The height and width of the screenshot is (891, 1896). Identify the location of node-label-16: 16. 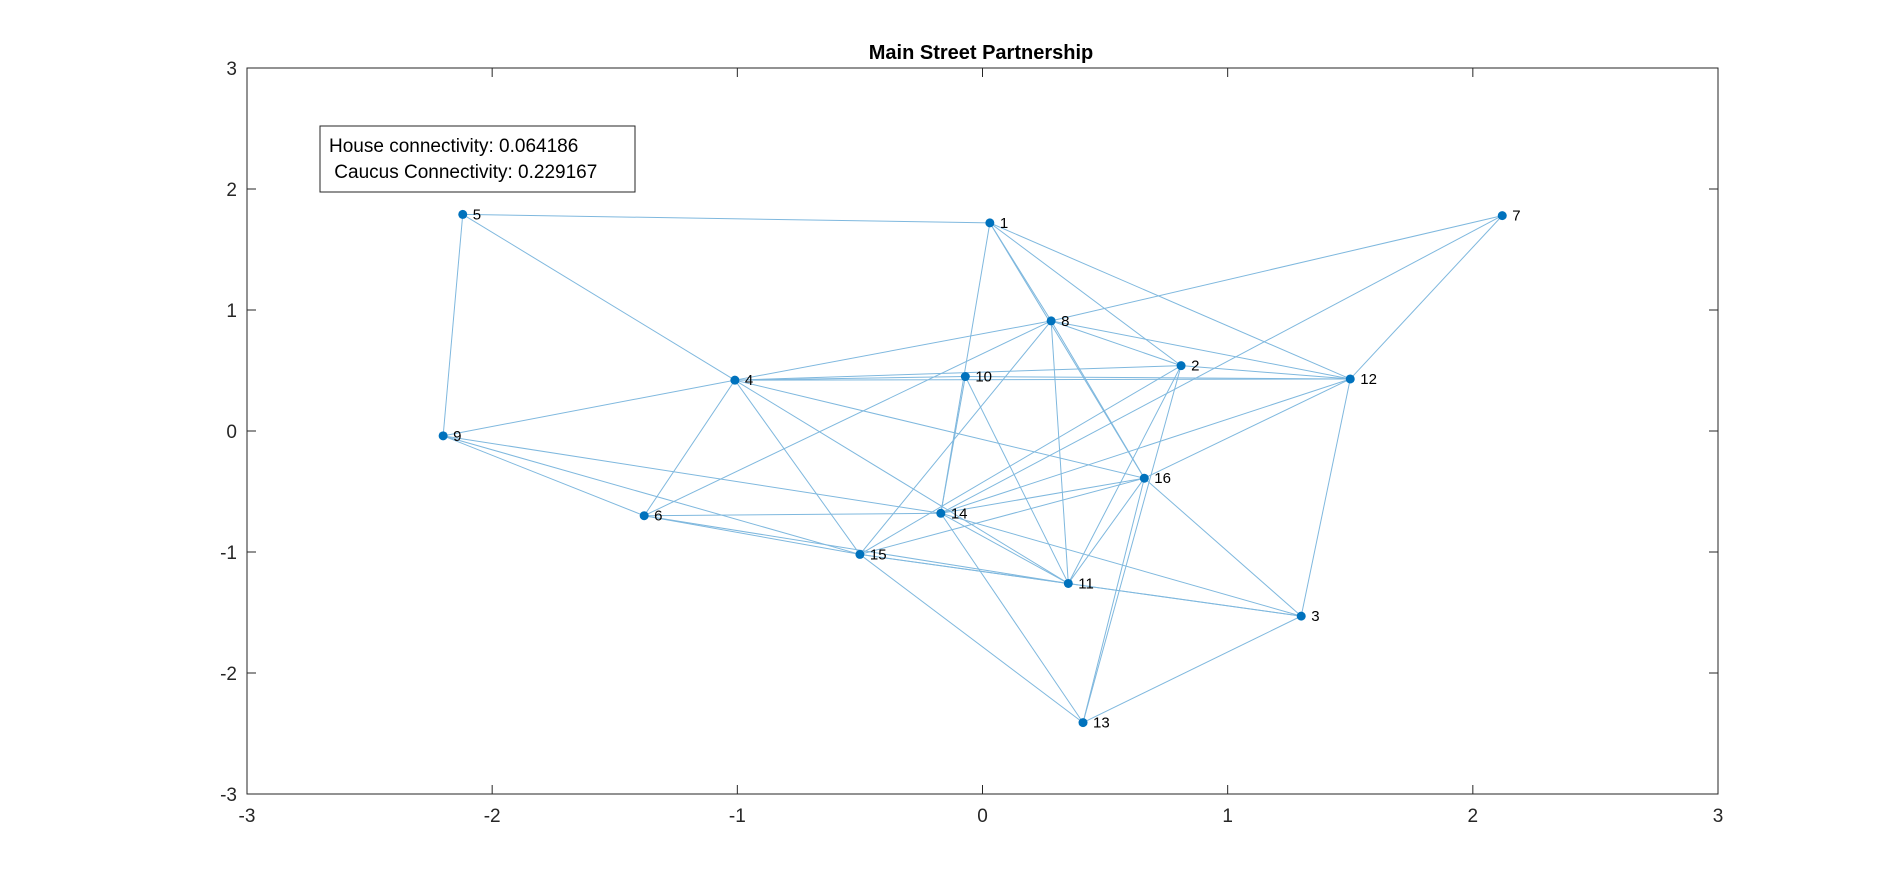
(1162, 478).